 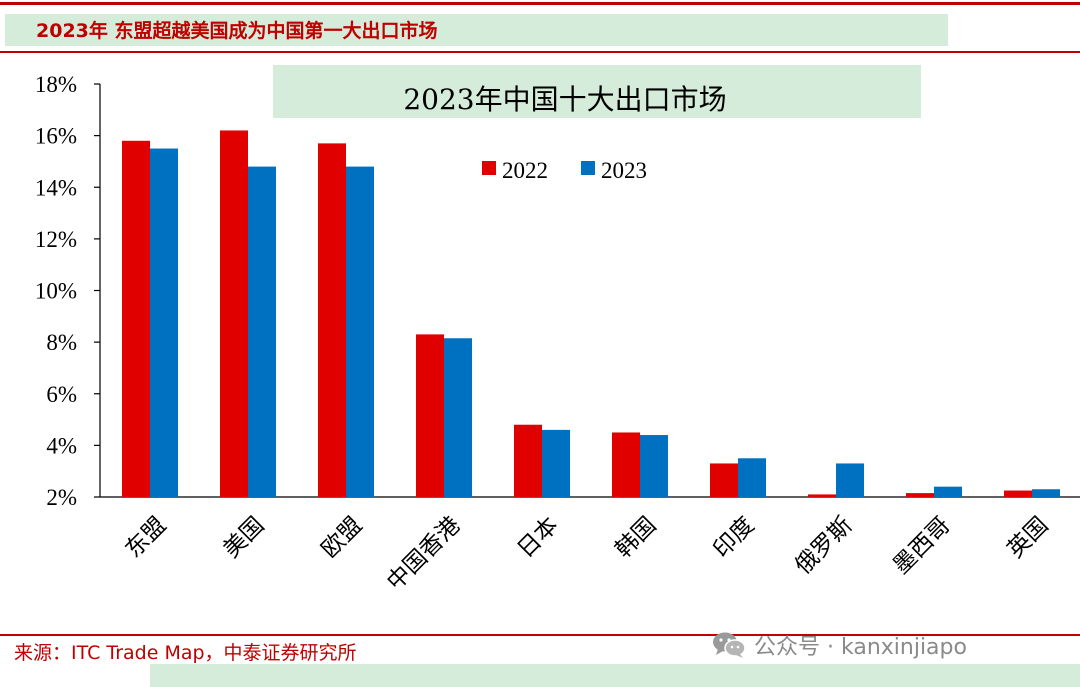 What do you see at coordinates (61, 445) in the screenshot?
I see `y-tick-label: 4%` at bounding box center [61, 445].